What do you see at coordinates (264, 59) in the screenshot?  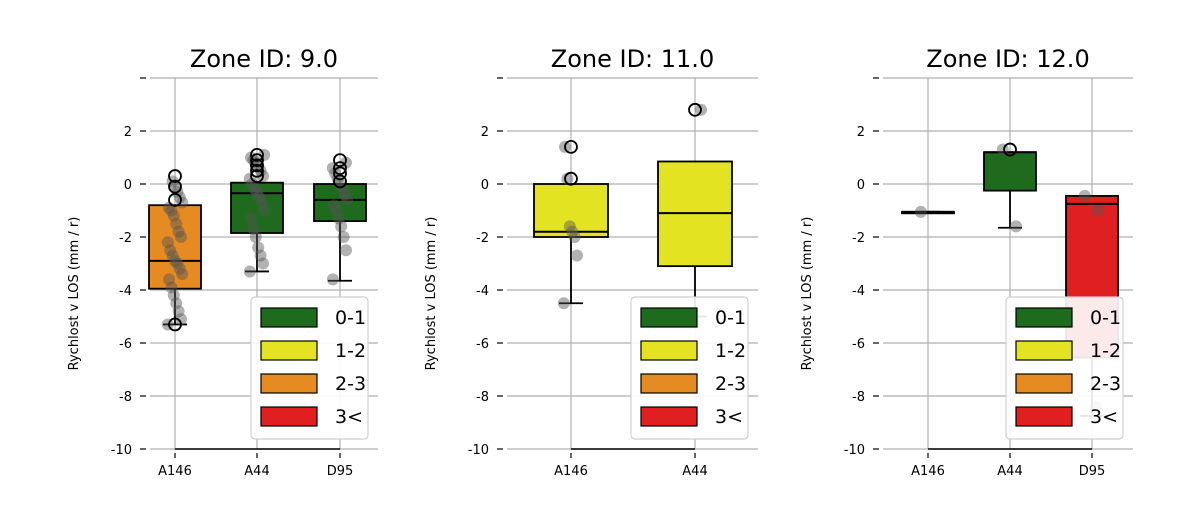 I see `subplot-title: Zone ID: 9.0` at bounding box center [264, 59].